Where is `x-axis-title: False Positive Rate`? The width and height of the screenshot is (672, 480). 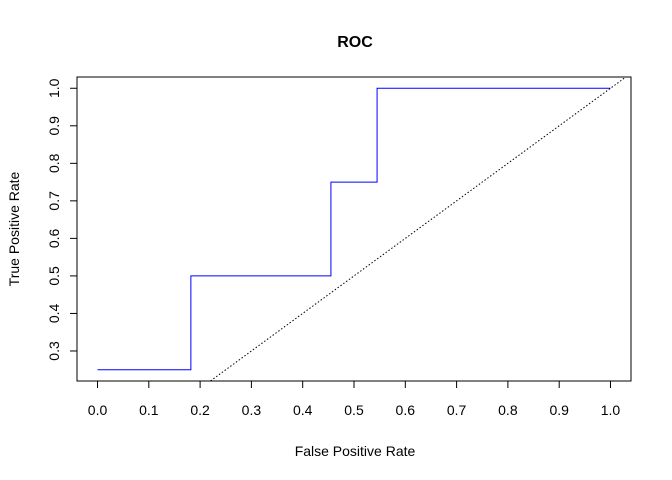
x-axis-title: False Positive Rate is located at coordinates (355, 451).